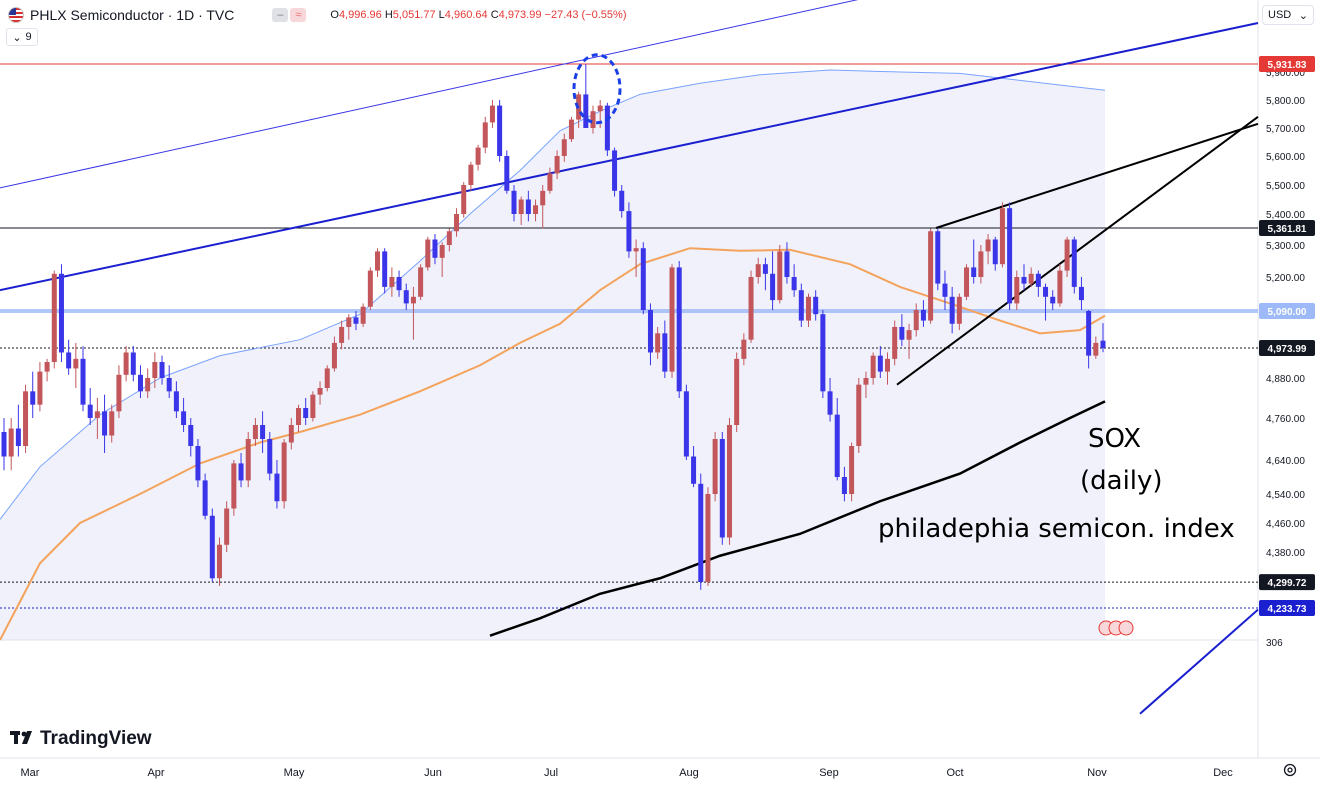 This screenshot has height=786, width=1320. What do you see at coordinates (689, 773) in the screenshot?
I see `x-tick-label: Aug` at bounding box center [689, 773].